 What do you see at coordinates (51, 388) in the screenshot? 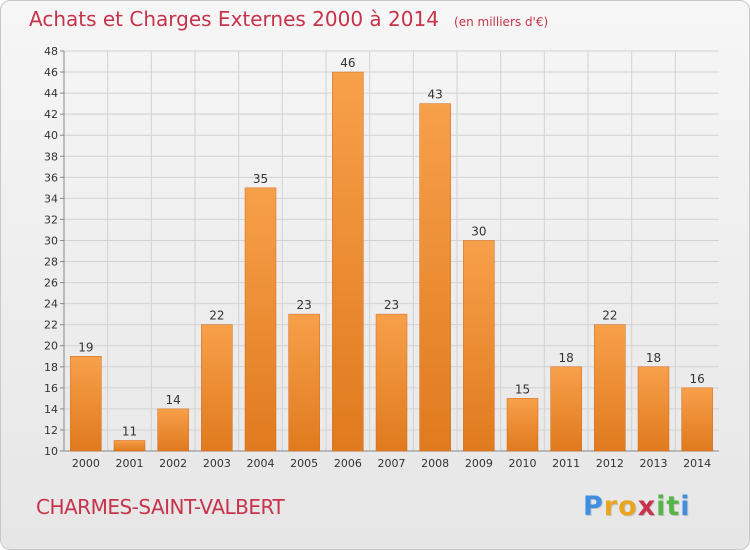
I see `y-tick-label: 16` at bounding box center [51, 388].